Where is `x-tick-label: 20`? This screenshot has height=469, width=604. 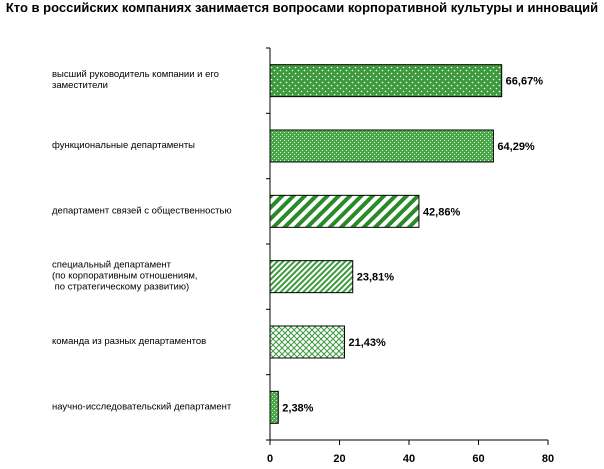 x-tick-label: 20 is located at coordinates (339, 459).